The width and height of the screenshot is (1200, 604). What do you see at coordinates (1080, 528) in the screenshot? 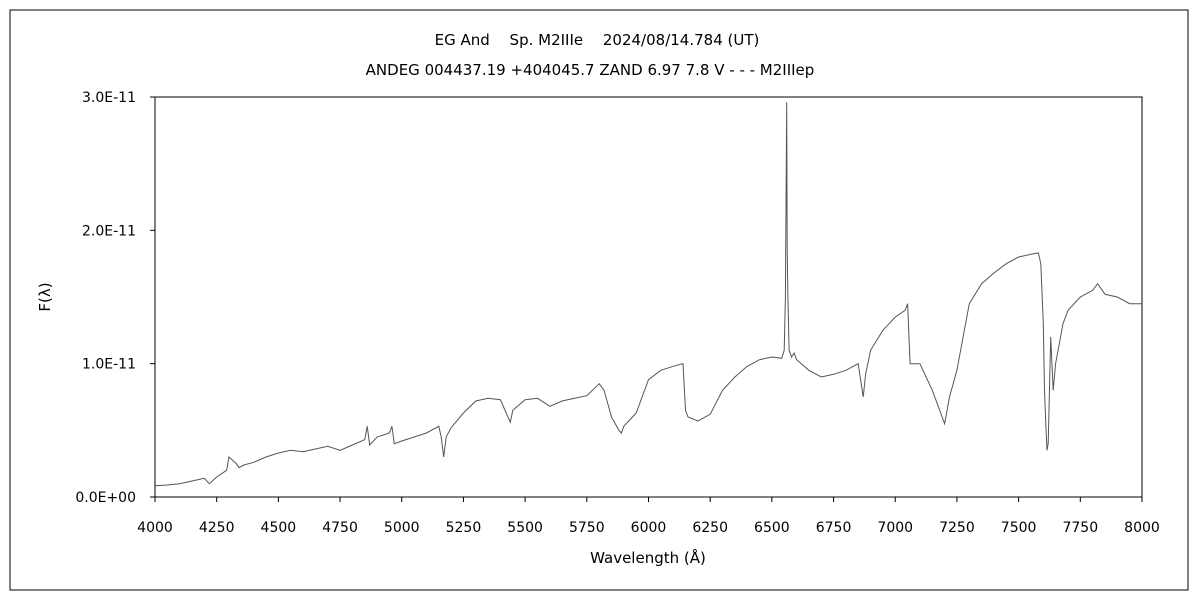
I see `x-tick-label: 7750` at bounding box center [1080, 528].